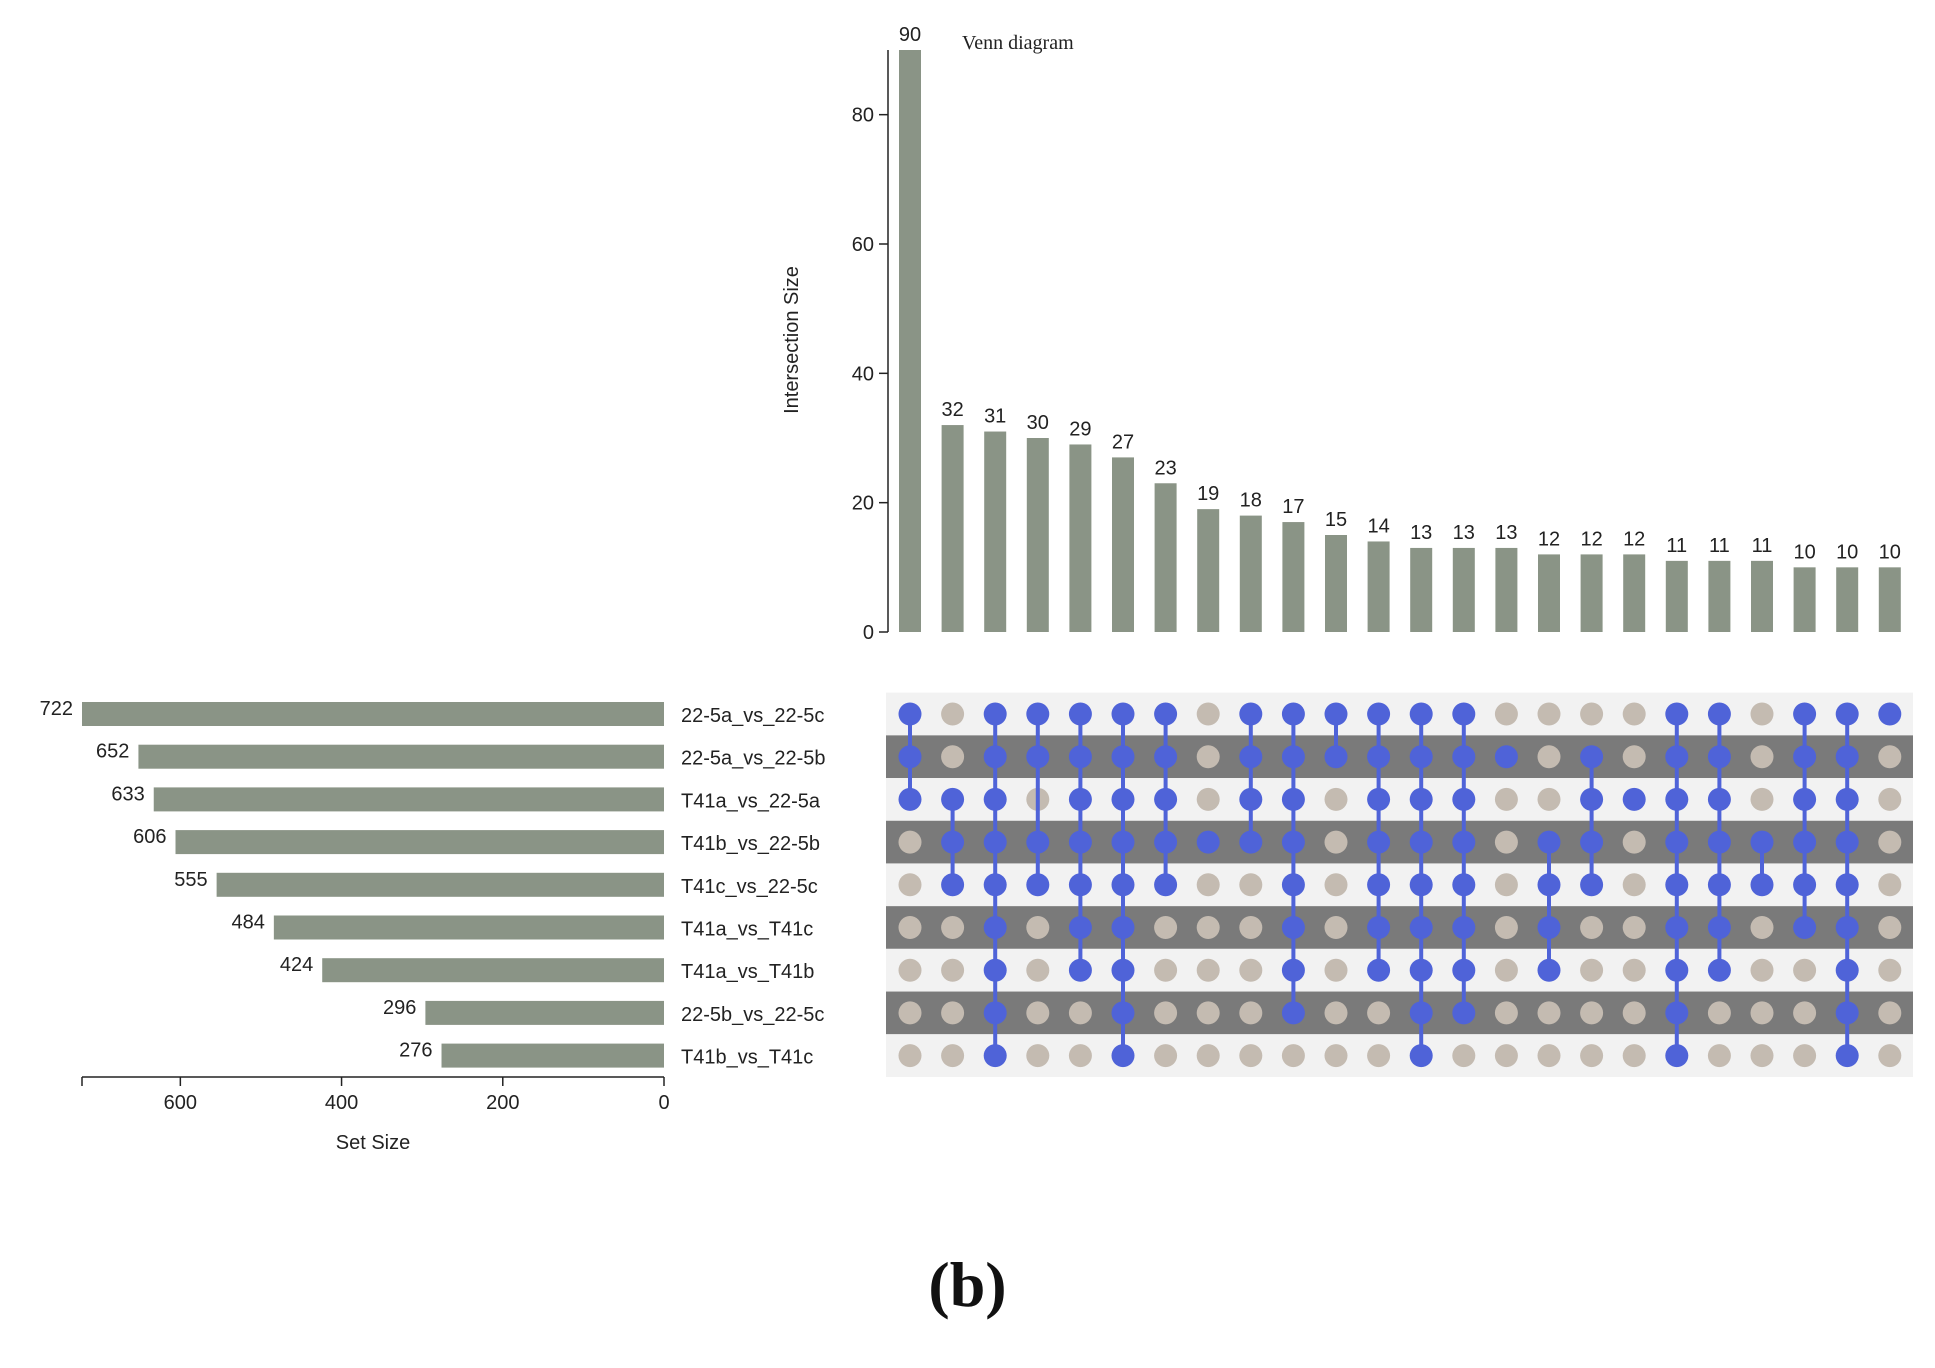  I want to click on intersection-value-label: 30, so click(1038, 423).